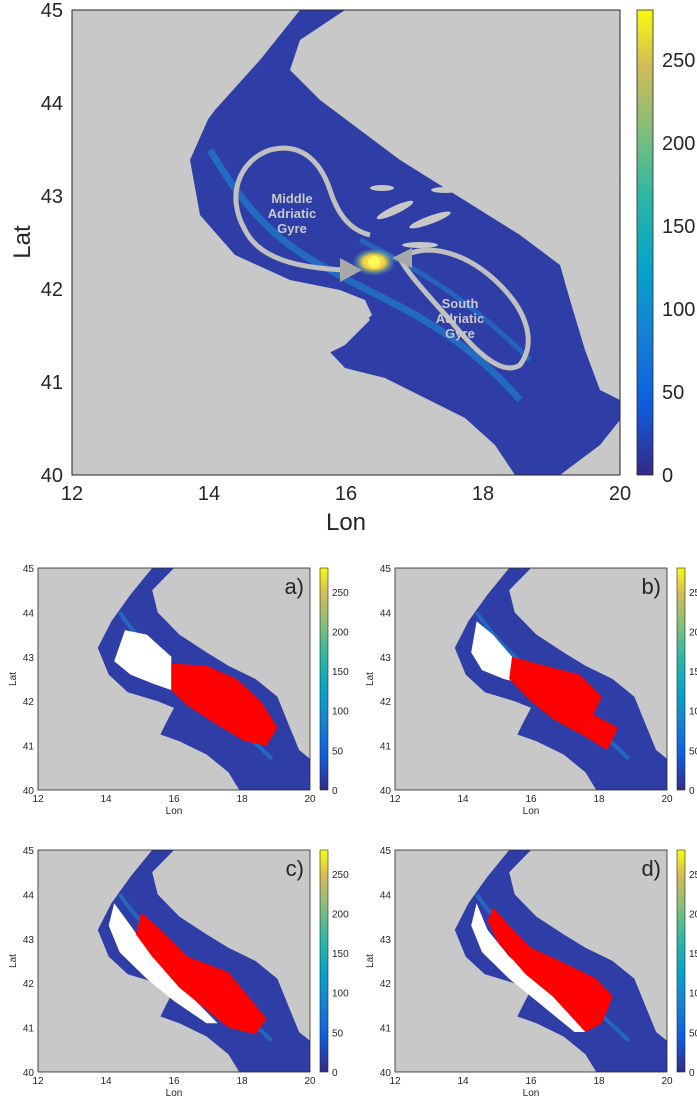  I want to click on south-gyre-label-3: Gyre, so click(460, 333).